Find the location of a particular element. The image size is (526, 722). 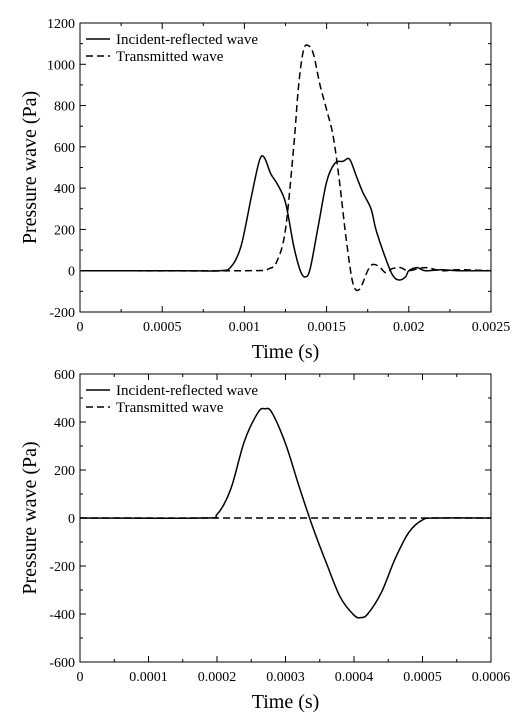

series-line-incident-reflected is located at coordinates (285, 218).